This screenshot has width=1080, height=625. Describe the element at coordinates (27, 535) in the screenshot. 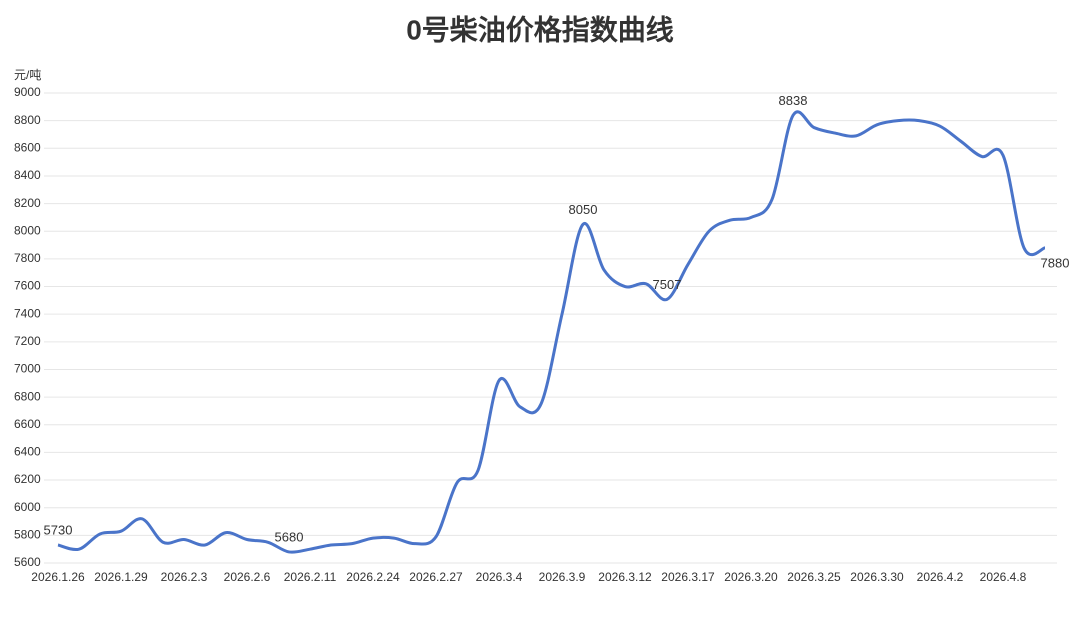

I see `y-tick-label: 5800` at that location.